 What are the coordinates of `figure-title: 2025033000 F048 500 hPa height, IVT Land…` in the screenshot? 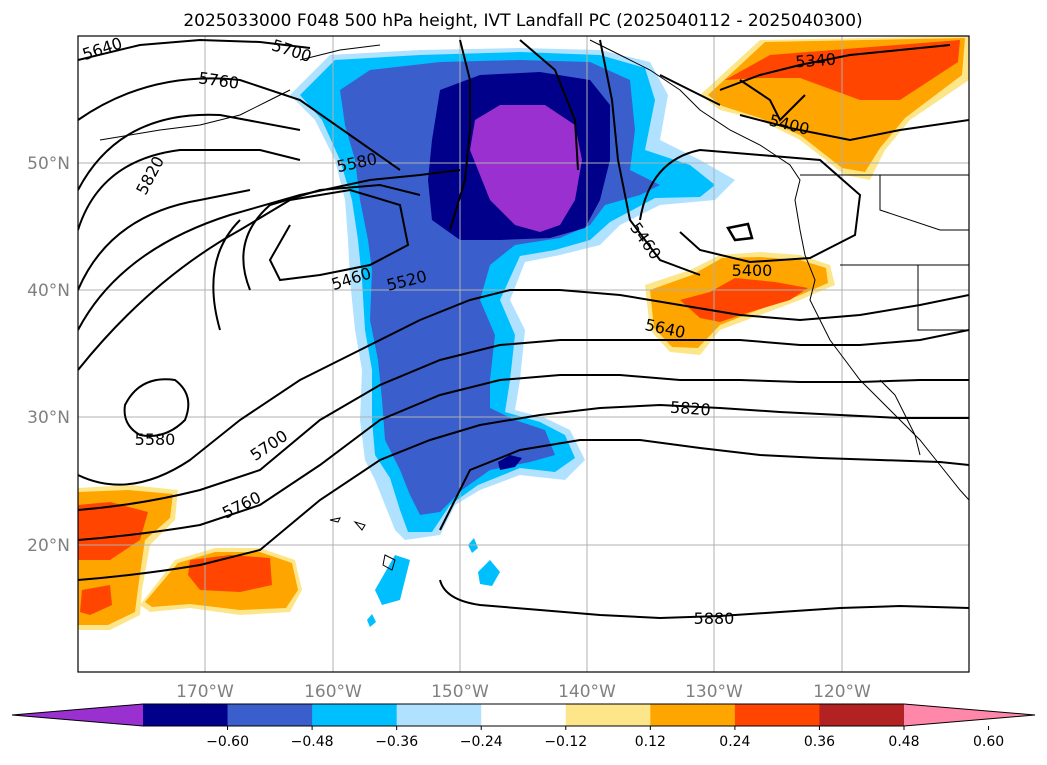 It's located at (522, 21).